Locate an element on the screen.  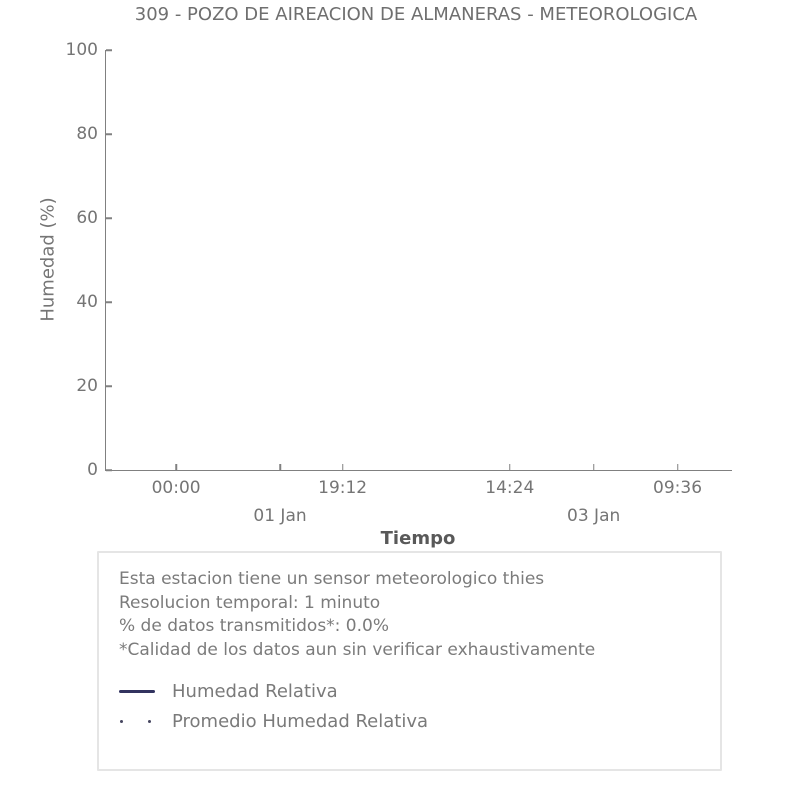
y-tick-label: 0 is located at coordinates (92, 470).